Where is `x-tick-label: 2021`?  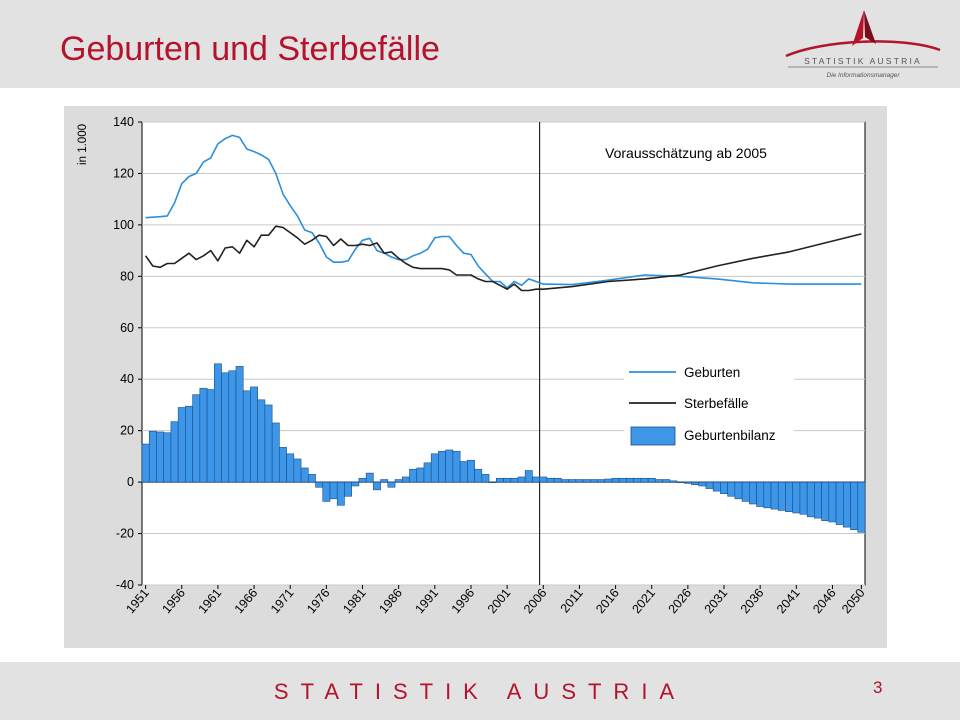 x-tick-label: 2021 is located at coordinates (643, 601).